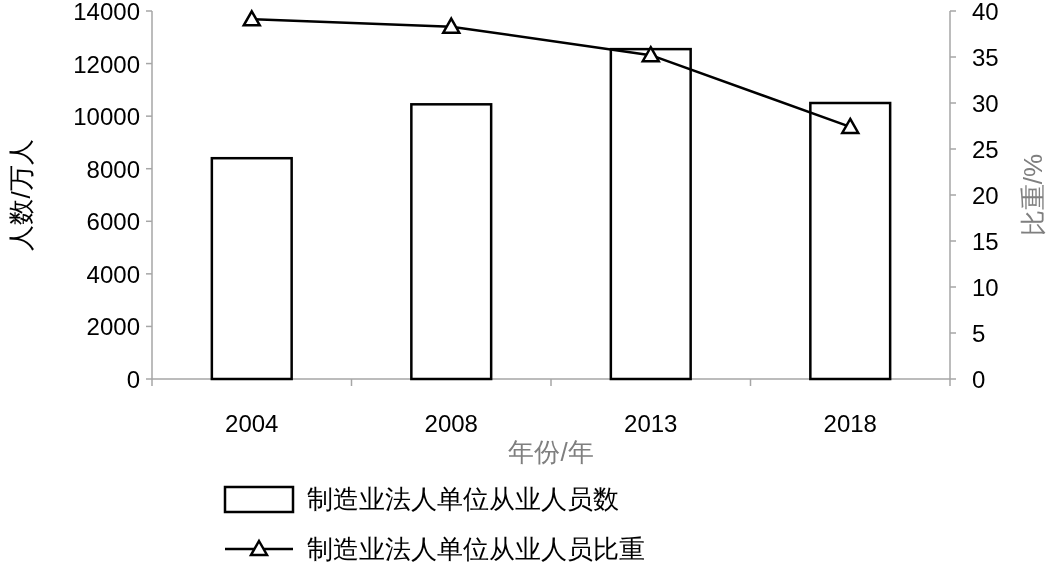  I want to click on y2-tick-label: 25, so click(985, 149).